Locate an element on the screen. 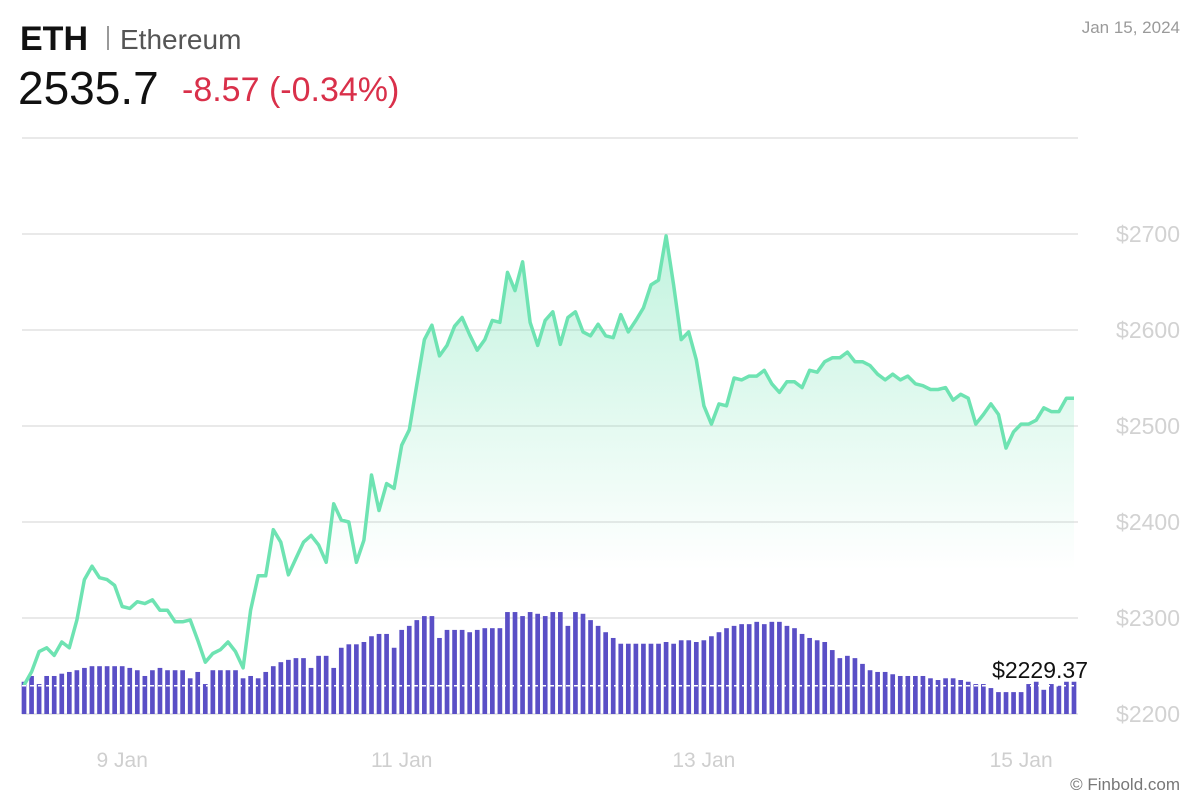  low-label: $2229.37 is located at coordinates (1040, 670).